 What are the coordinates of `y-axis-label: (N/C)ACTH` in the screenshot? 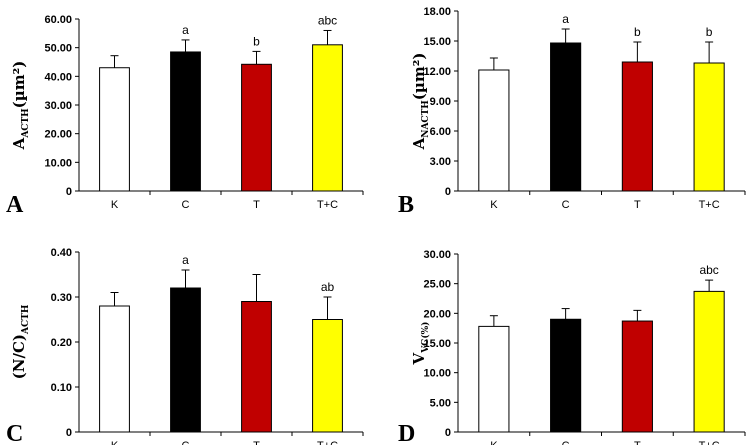 It's located at (20, 341).